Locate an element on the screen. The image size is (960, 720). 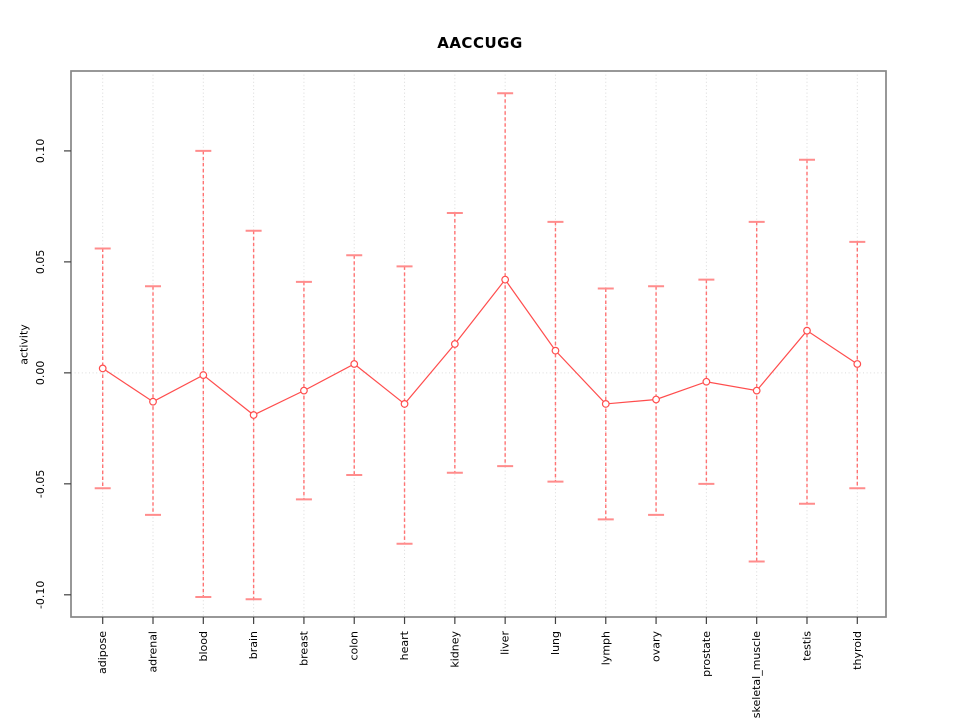
y-tick-label: -0.05 is located at coordinates (40, 484).